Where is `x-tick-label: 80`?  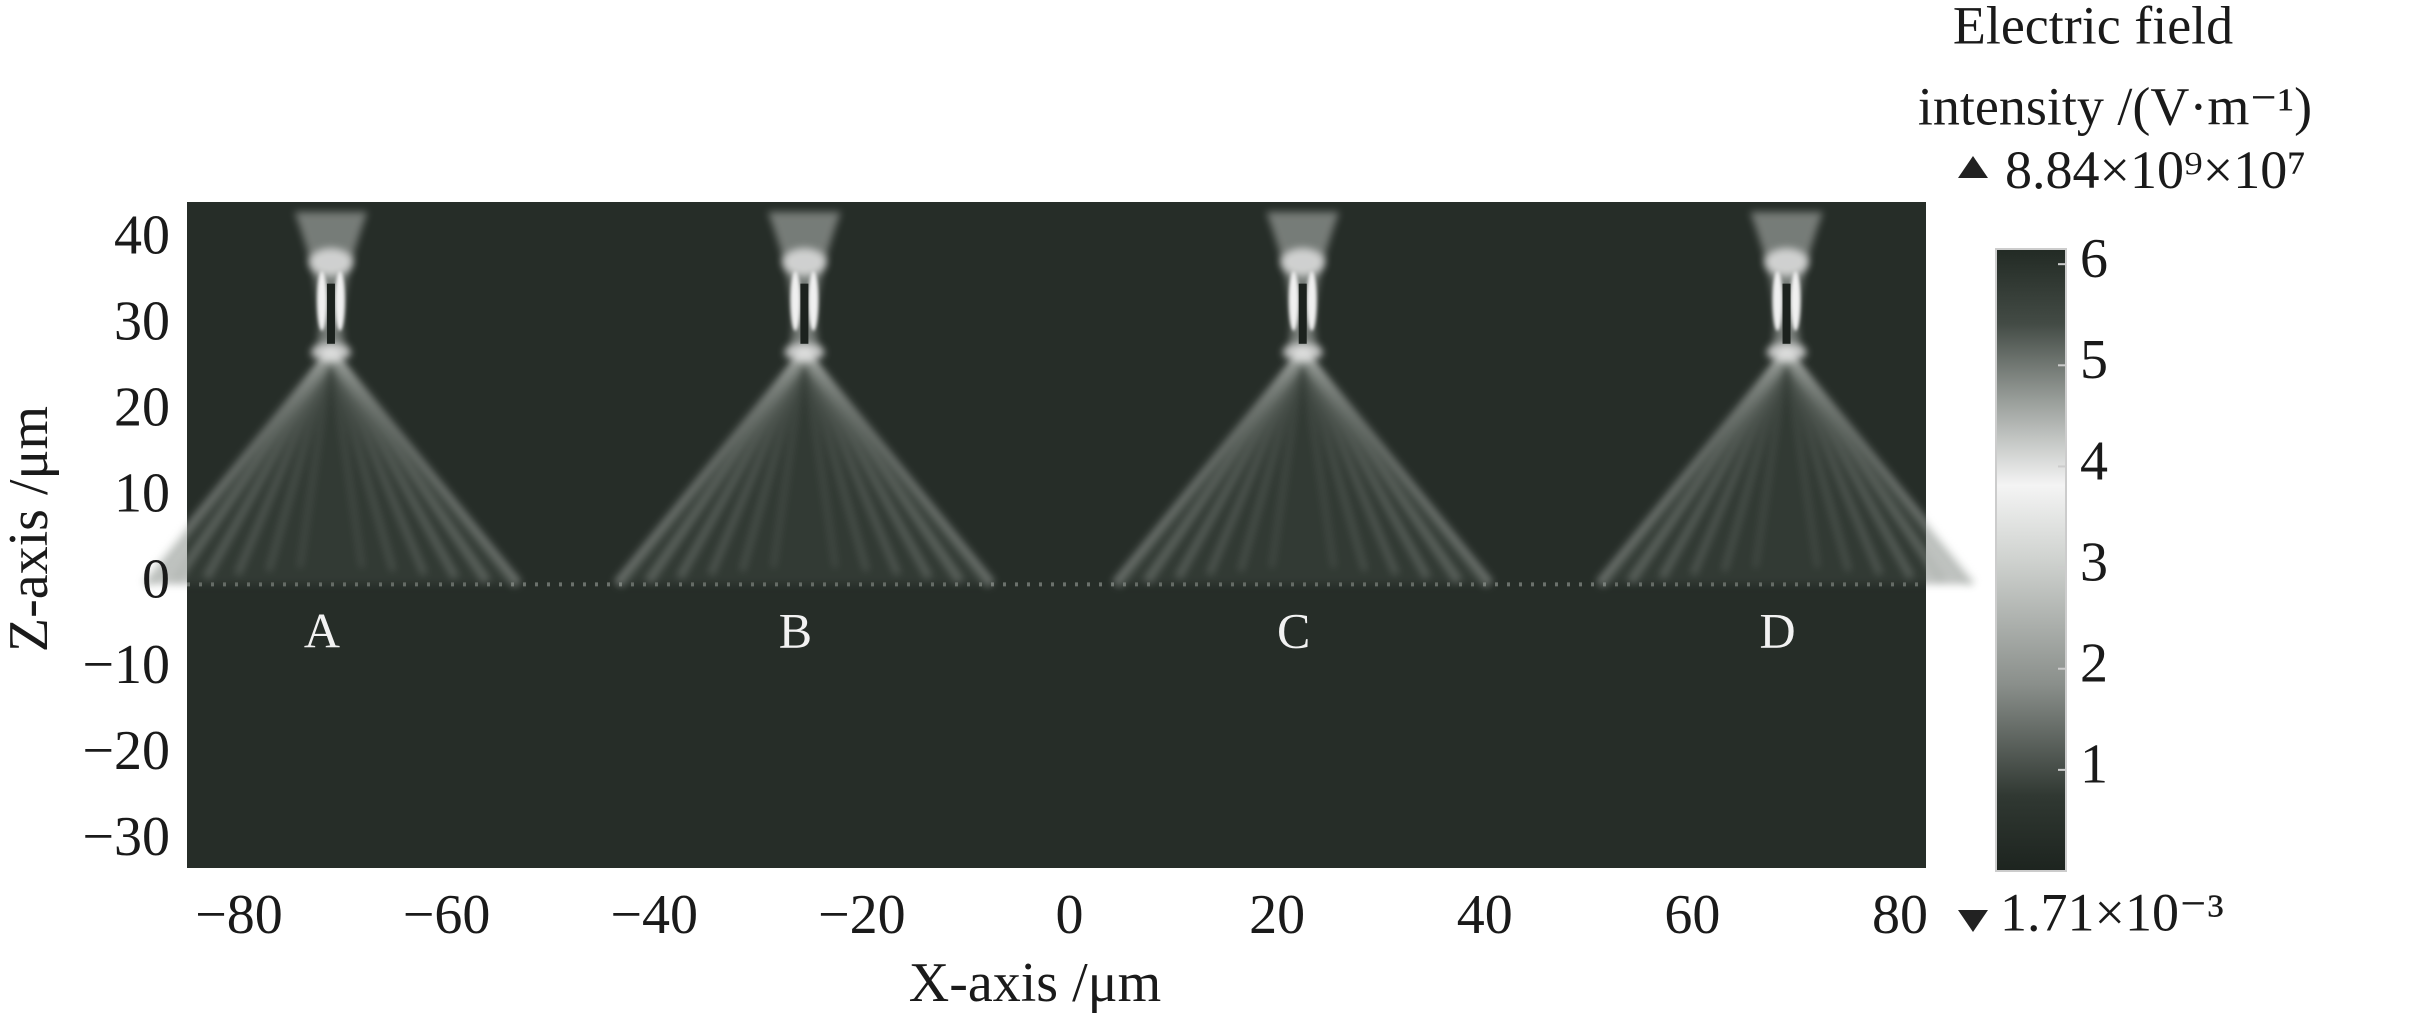
x-tick-label: 80 is located at coordinates (1900, 915).